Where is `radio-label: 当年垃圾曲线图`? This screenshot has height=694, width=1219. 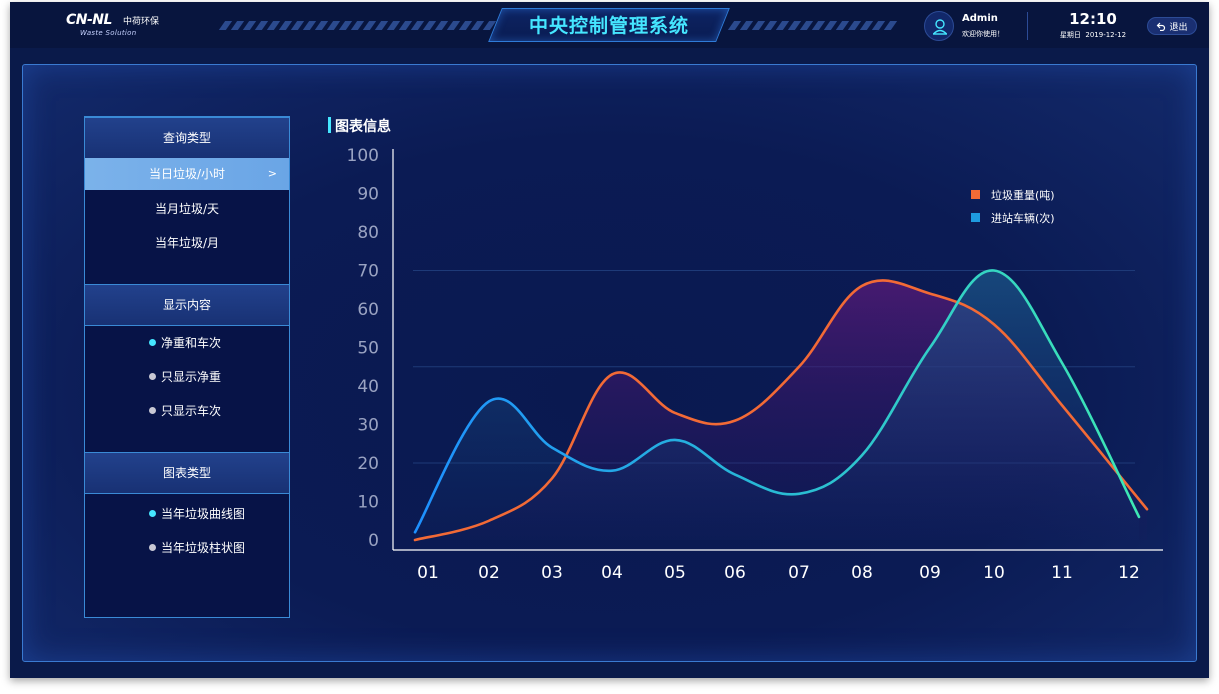
radio-label: 当年垃圾曲线图 is located at coordinates (203, 514).